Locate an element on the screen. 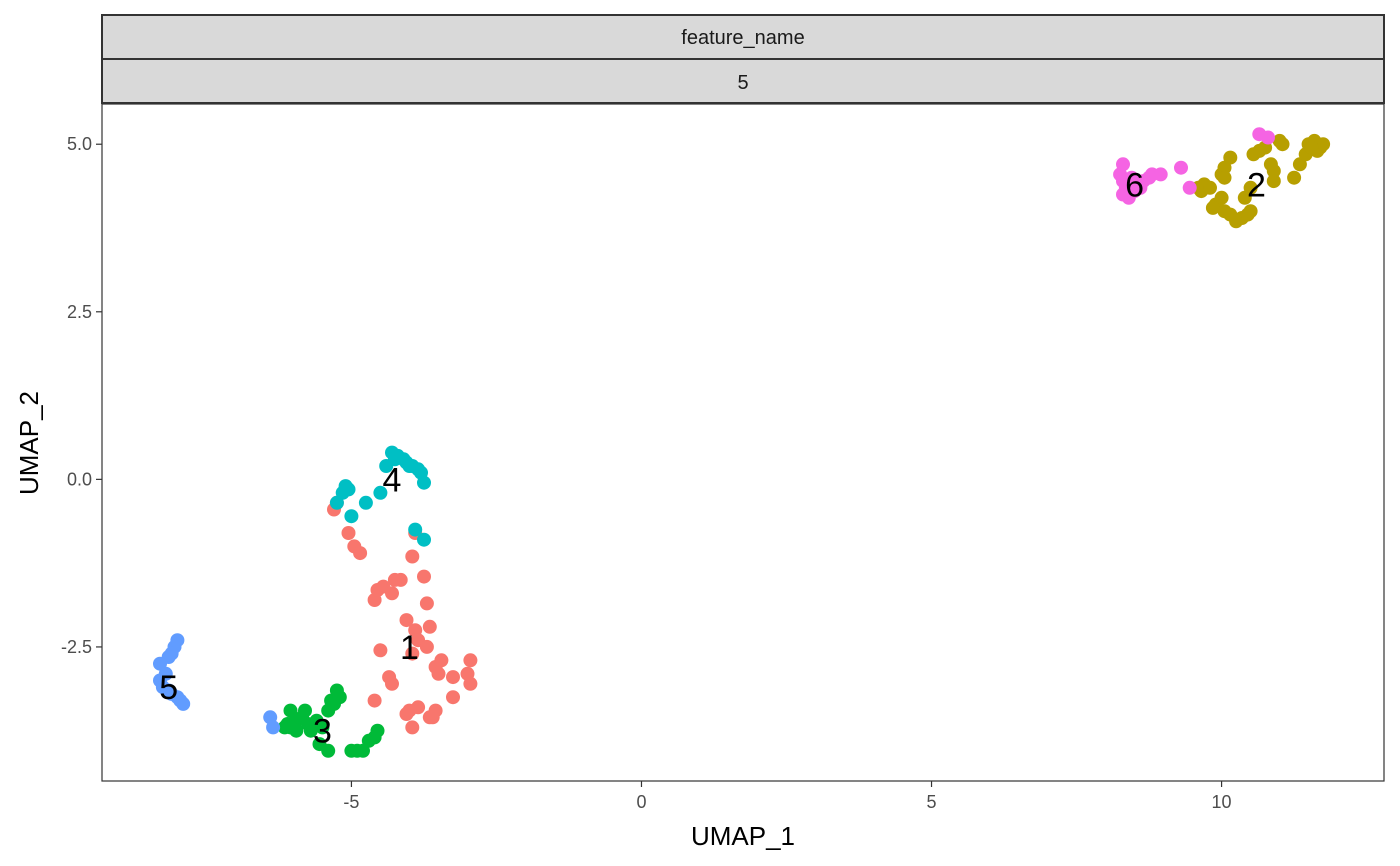 Image resolution: width=1400 pixels, height=866 pixels. y-tick-label-1: 0.0 is located at coordinates (79, 479).